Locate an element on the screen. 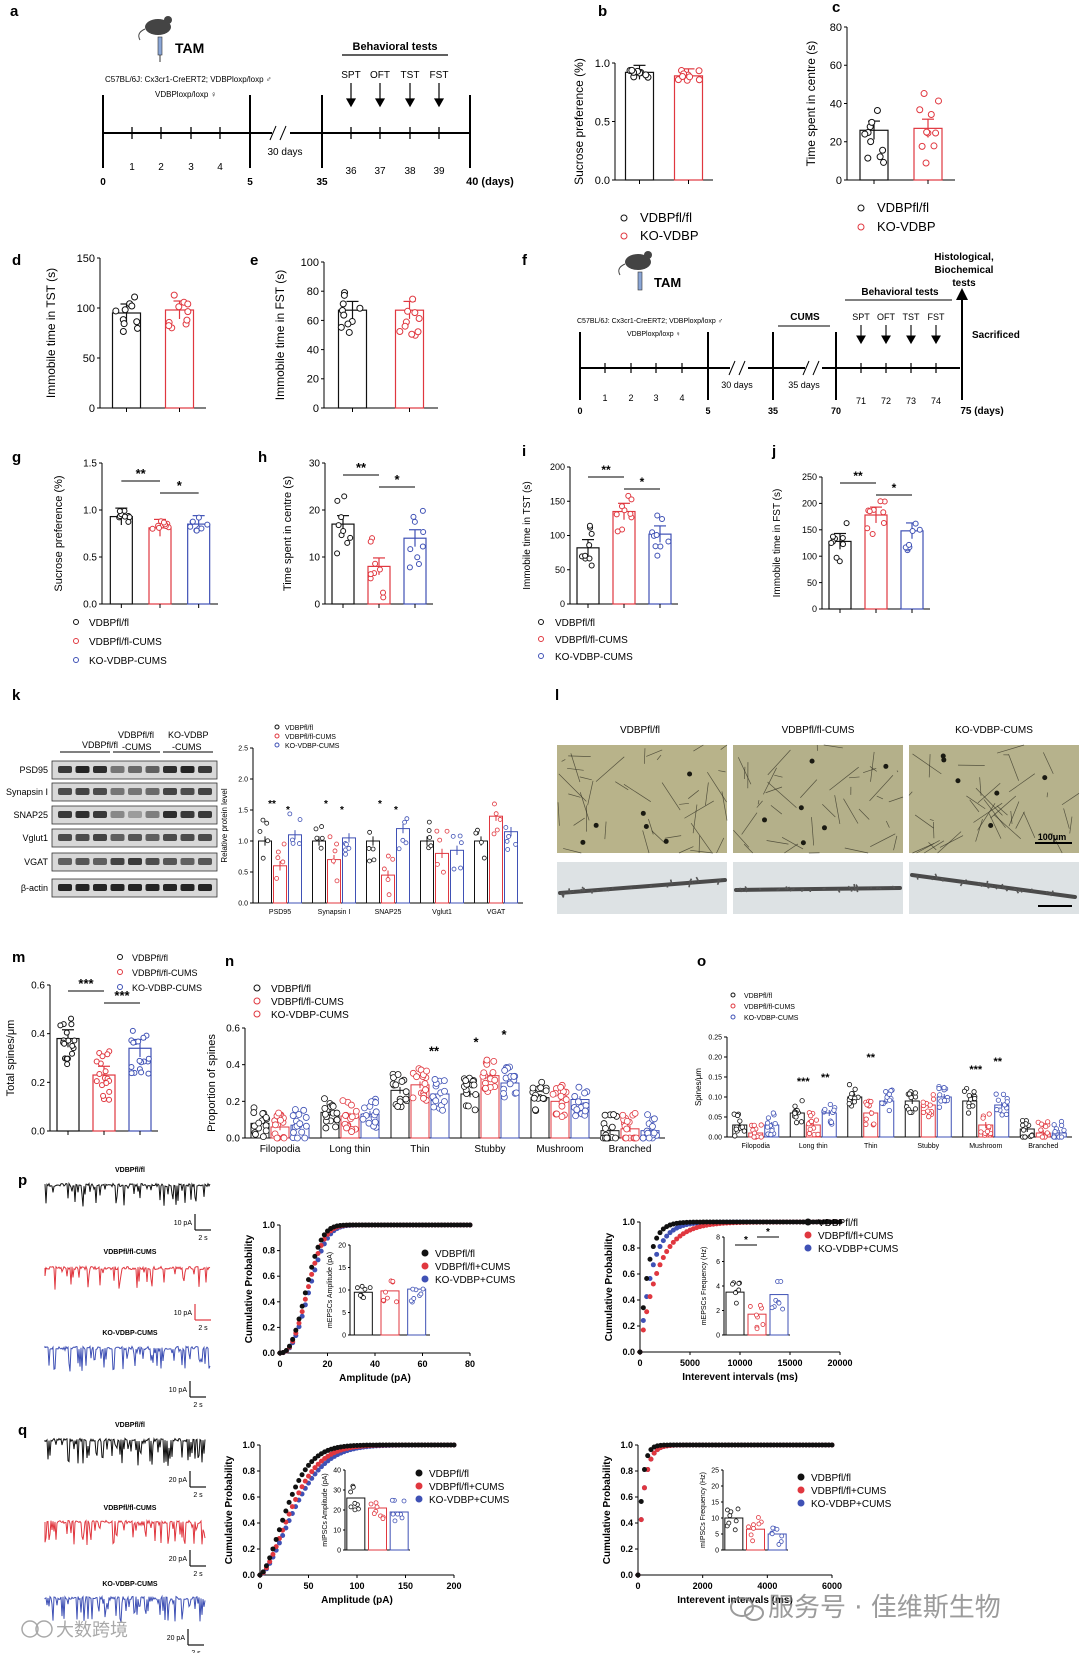  test-f-tst: TST is located at coordinates (912, 317).